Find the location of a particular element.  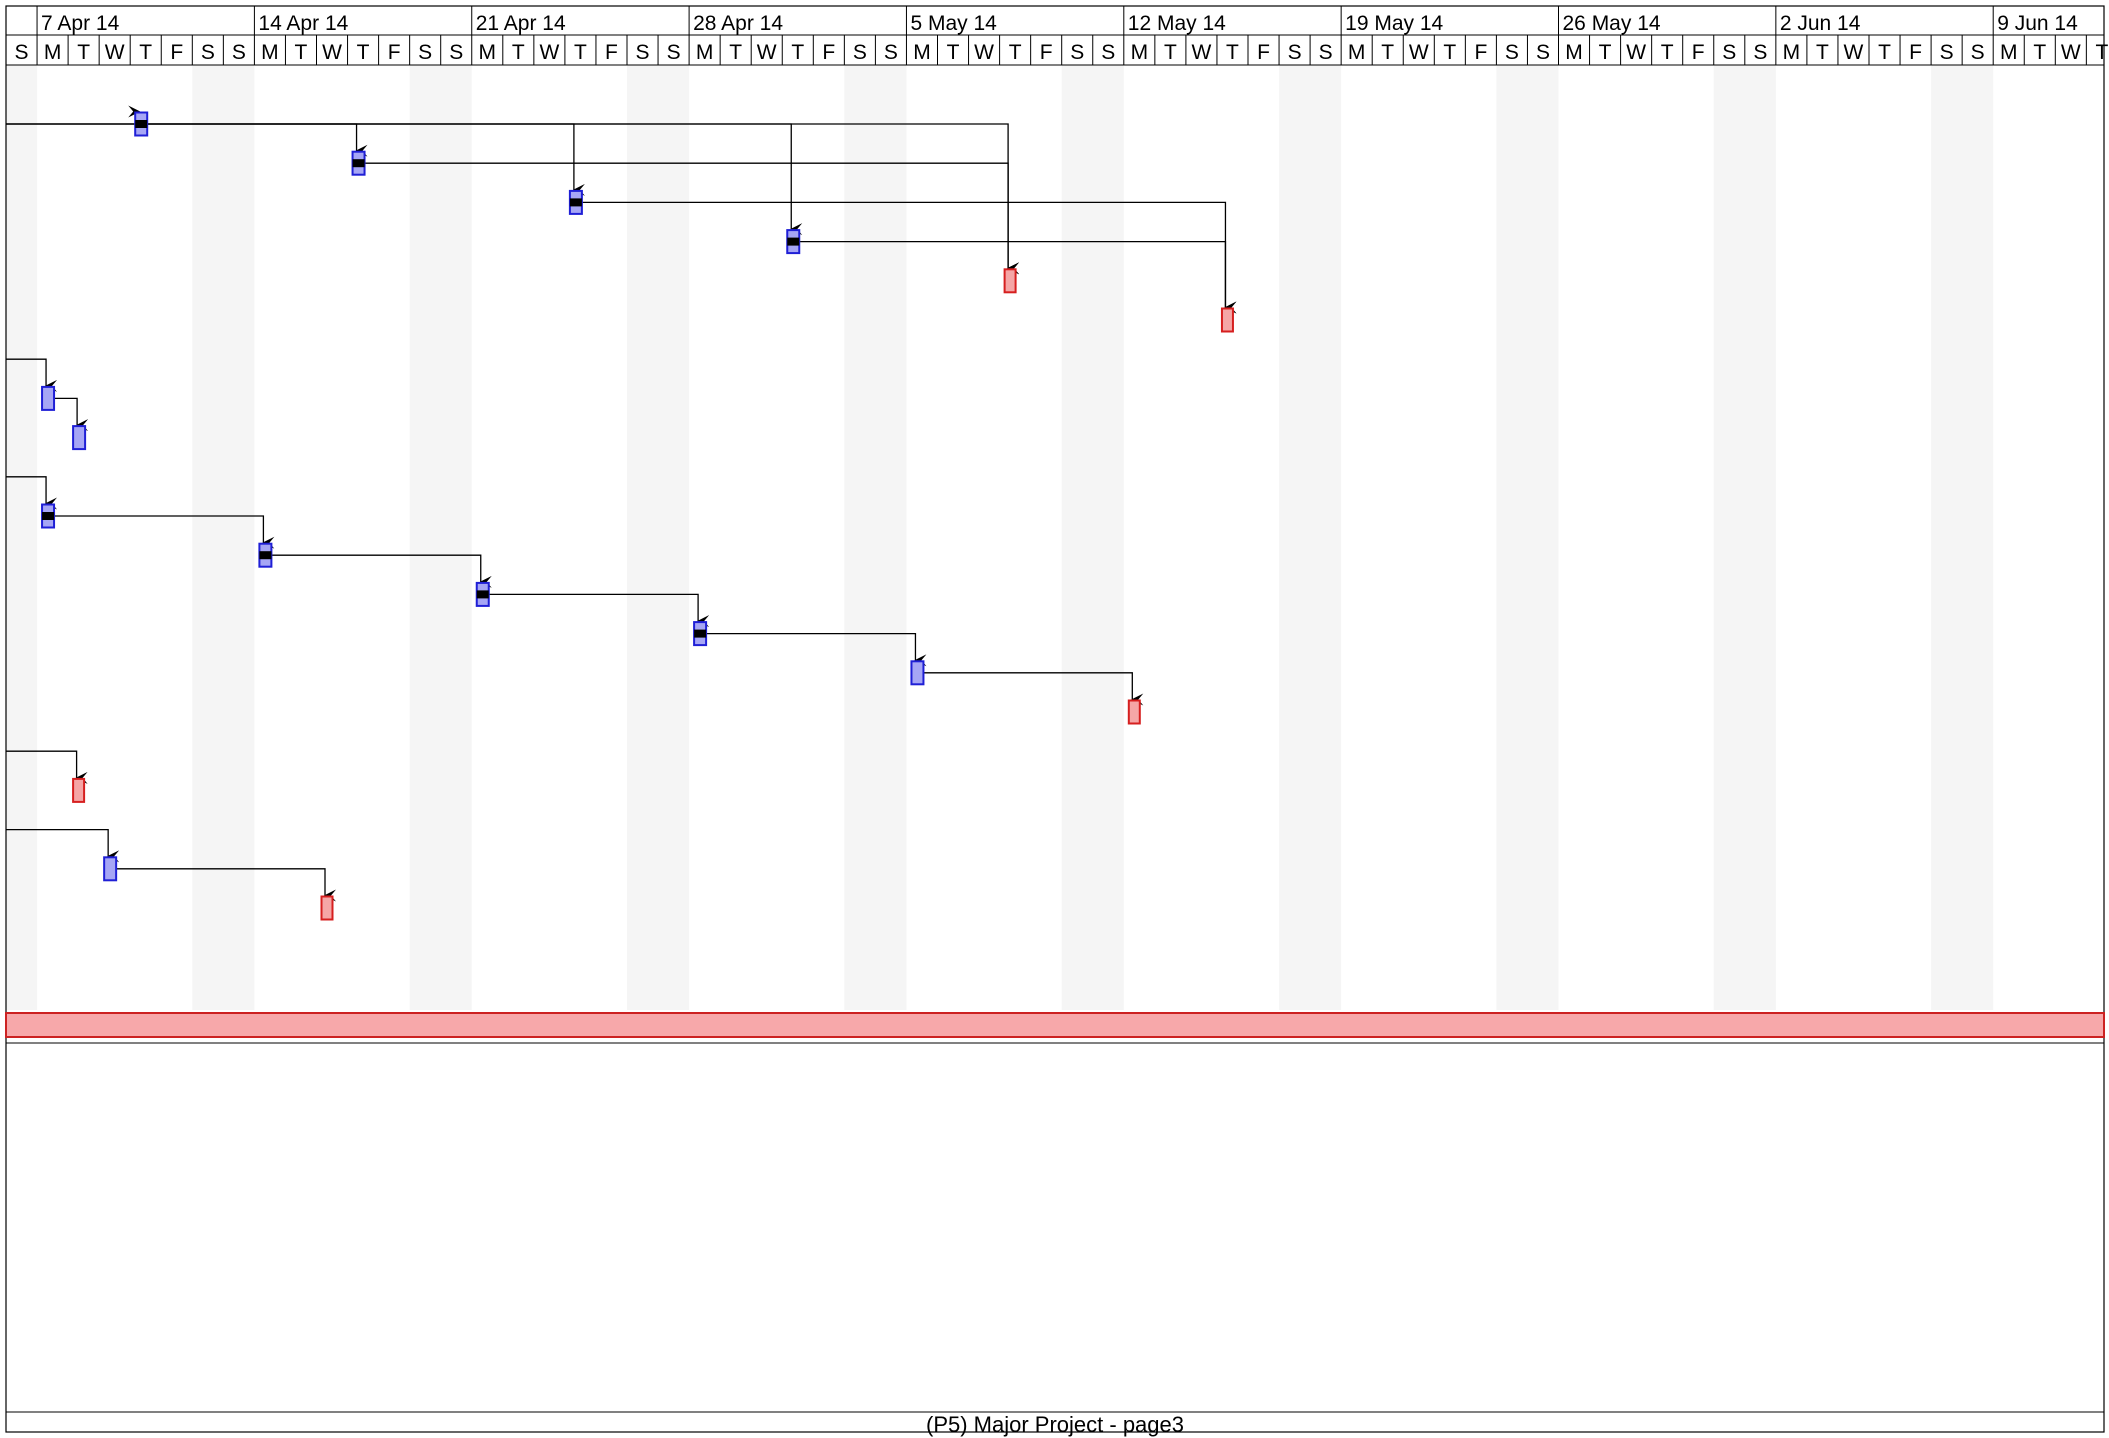

week-label: 5 May 14 is located at coordinates (953, 23).